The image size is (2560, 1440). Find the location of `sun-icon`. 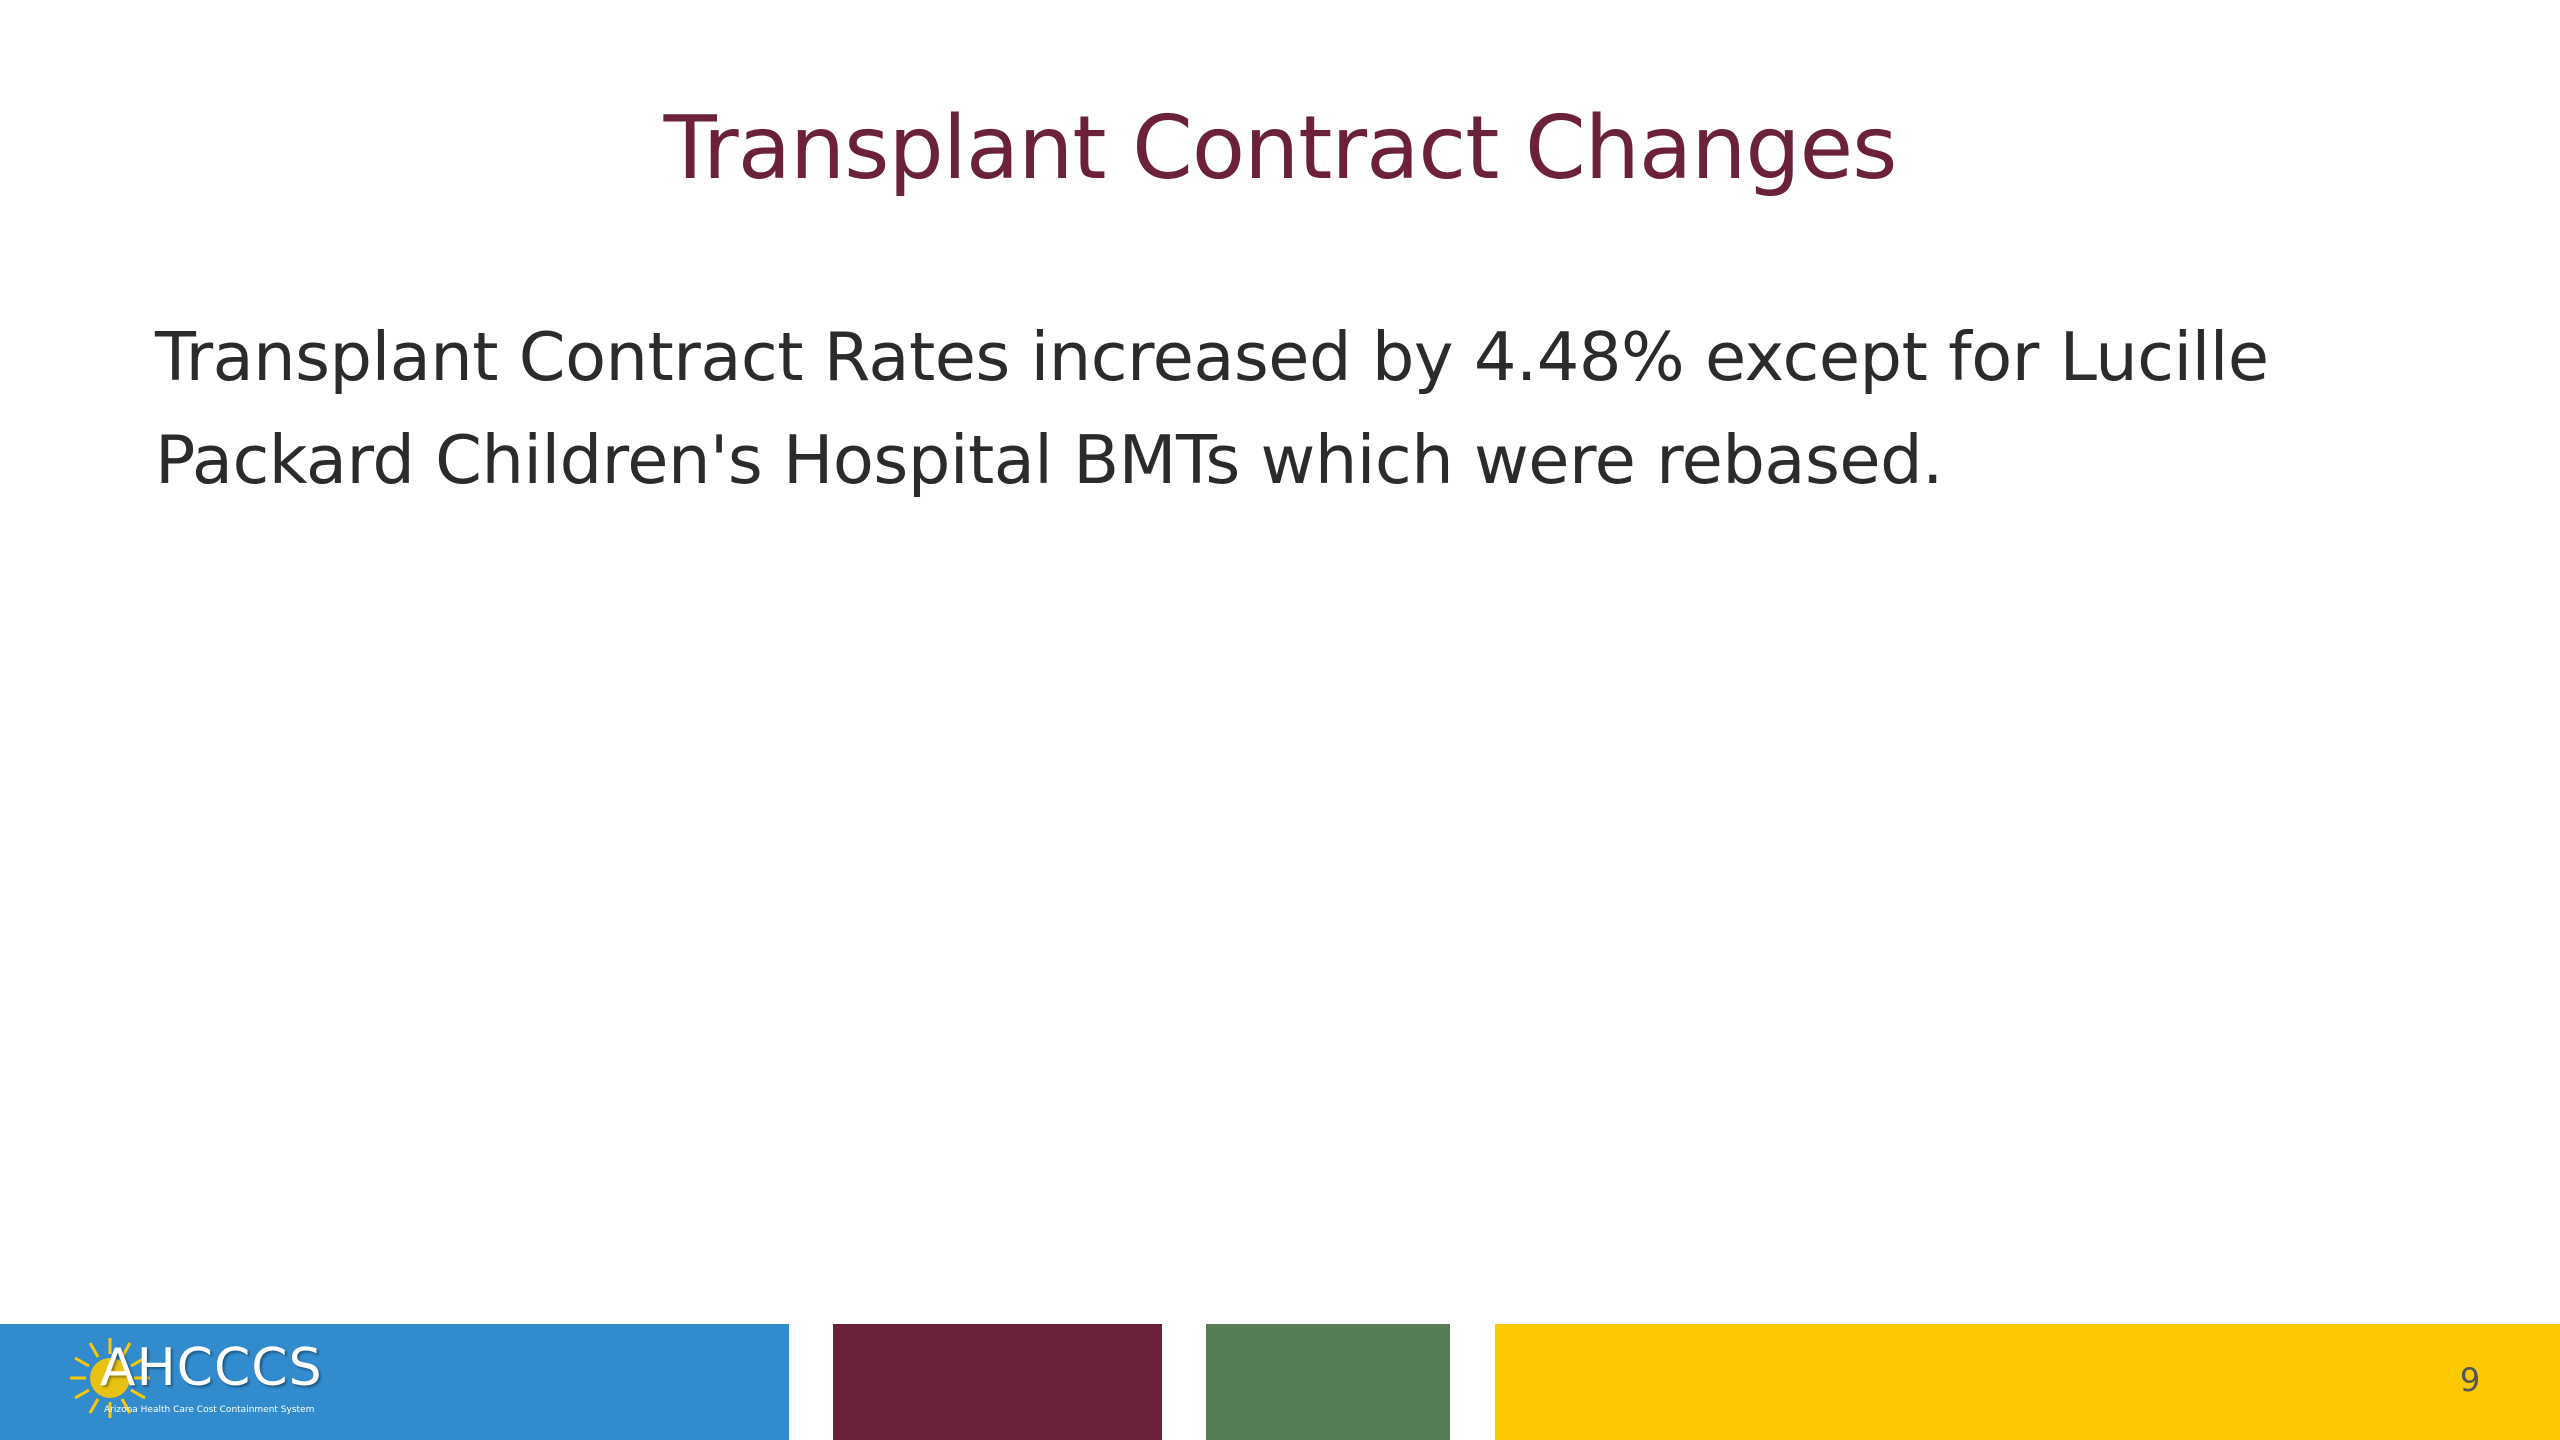

sun-icon is located at coordinates (110, 1378).